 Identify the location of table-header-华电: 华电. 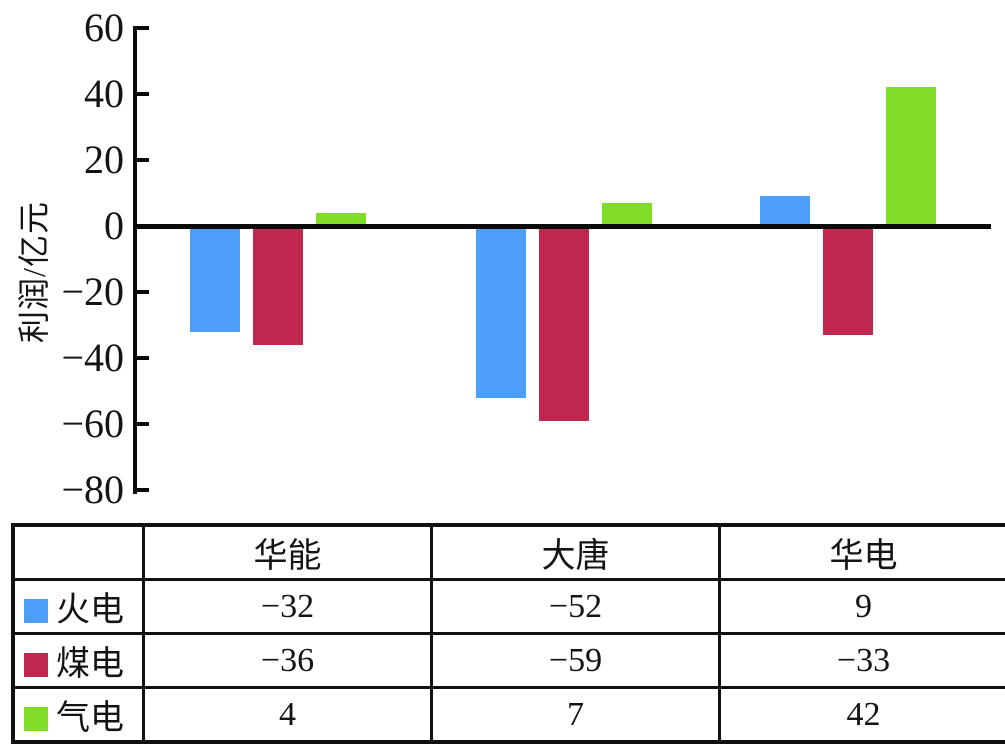
(861, 552).